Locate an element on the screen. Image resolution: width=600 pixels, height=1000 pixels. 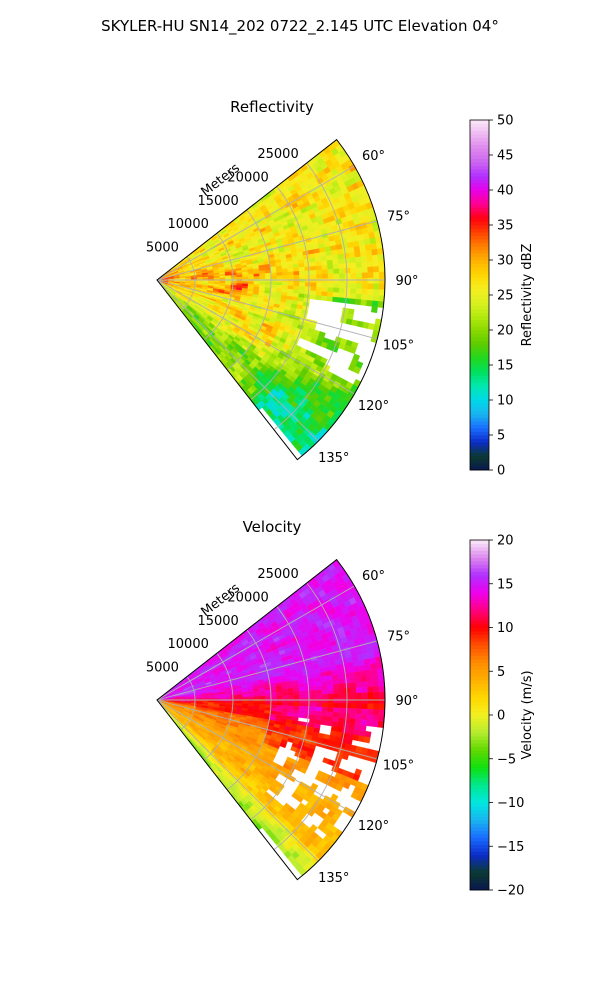
angle-tick-label: 105° is located at coordinates (398, 346).